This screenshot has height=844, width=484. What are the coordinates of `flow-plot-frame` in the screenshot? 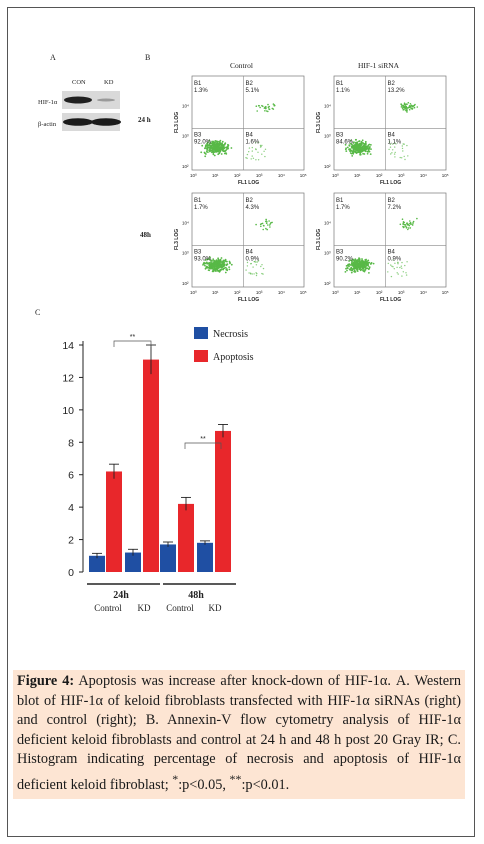 It's located at (248, 240).